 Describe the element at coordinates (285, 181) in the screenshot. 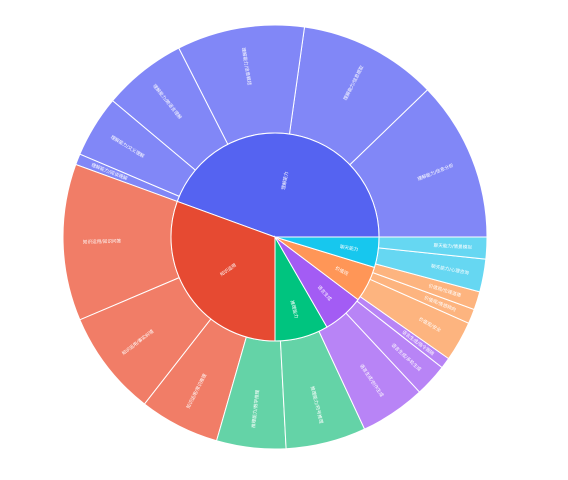

I see `inner-label-0: 理解能力` at that location.